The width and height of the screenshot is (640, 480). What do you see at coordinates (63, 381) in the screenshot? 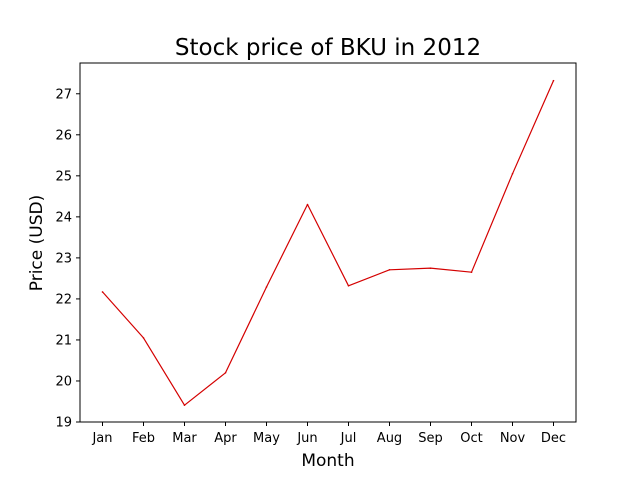
I see `y-tick-label: 20` at bounding box center [63, 381].